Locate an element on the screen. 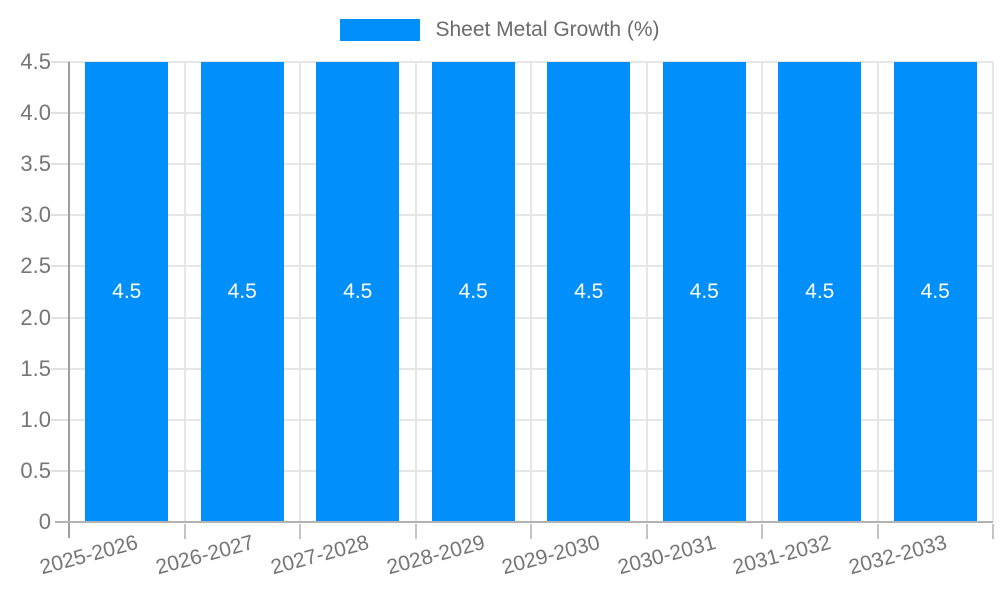 The width and height of the screenshot is (1000, 600). y-tick-label: 2.5 is located at coordinates (35, 266).